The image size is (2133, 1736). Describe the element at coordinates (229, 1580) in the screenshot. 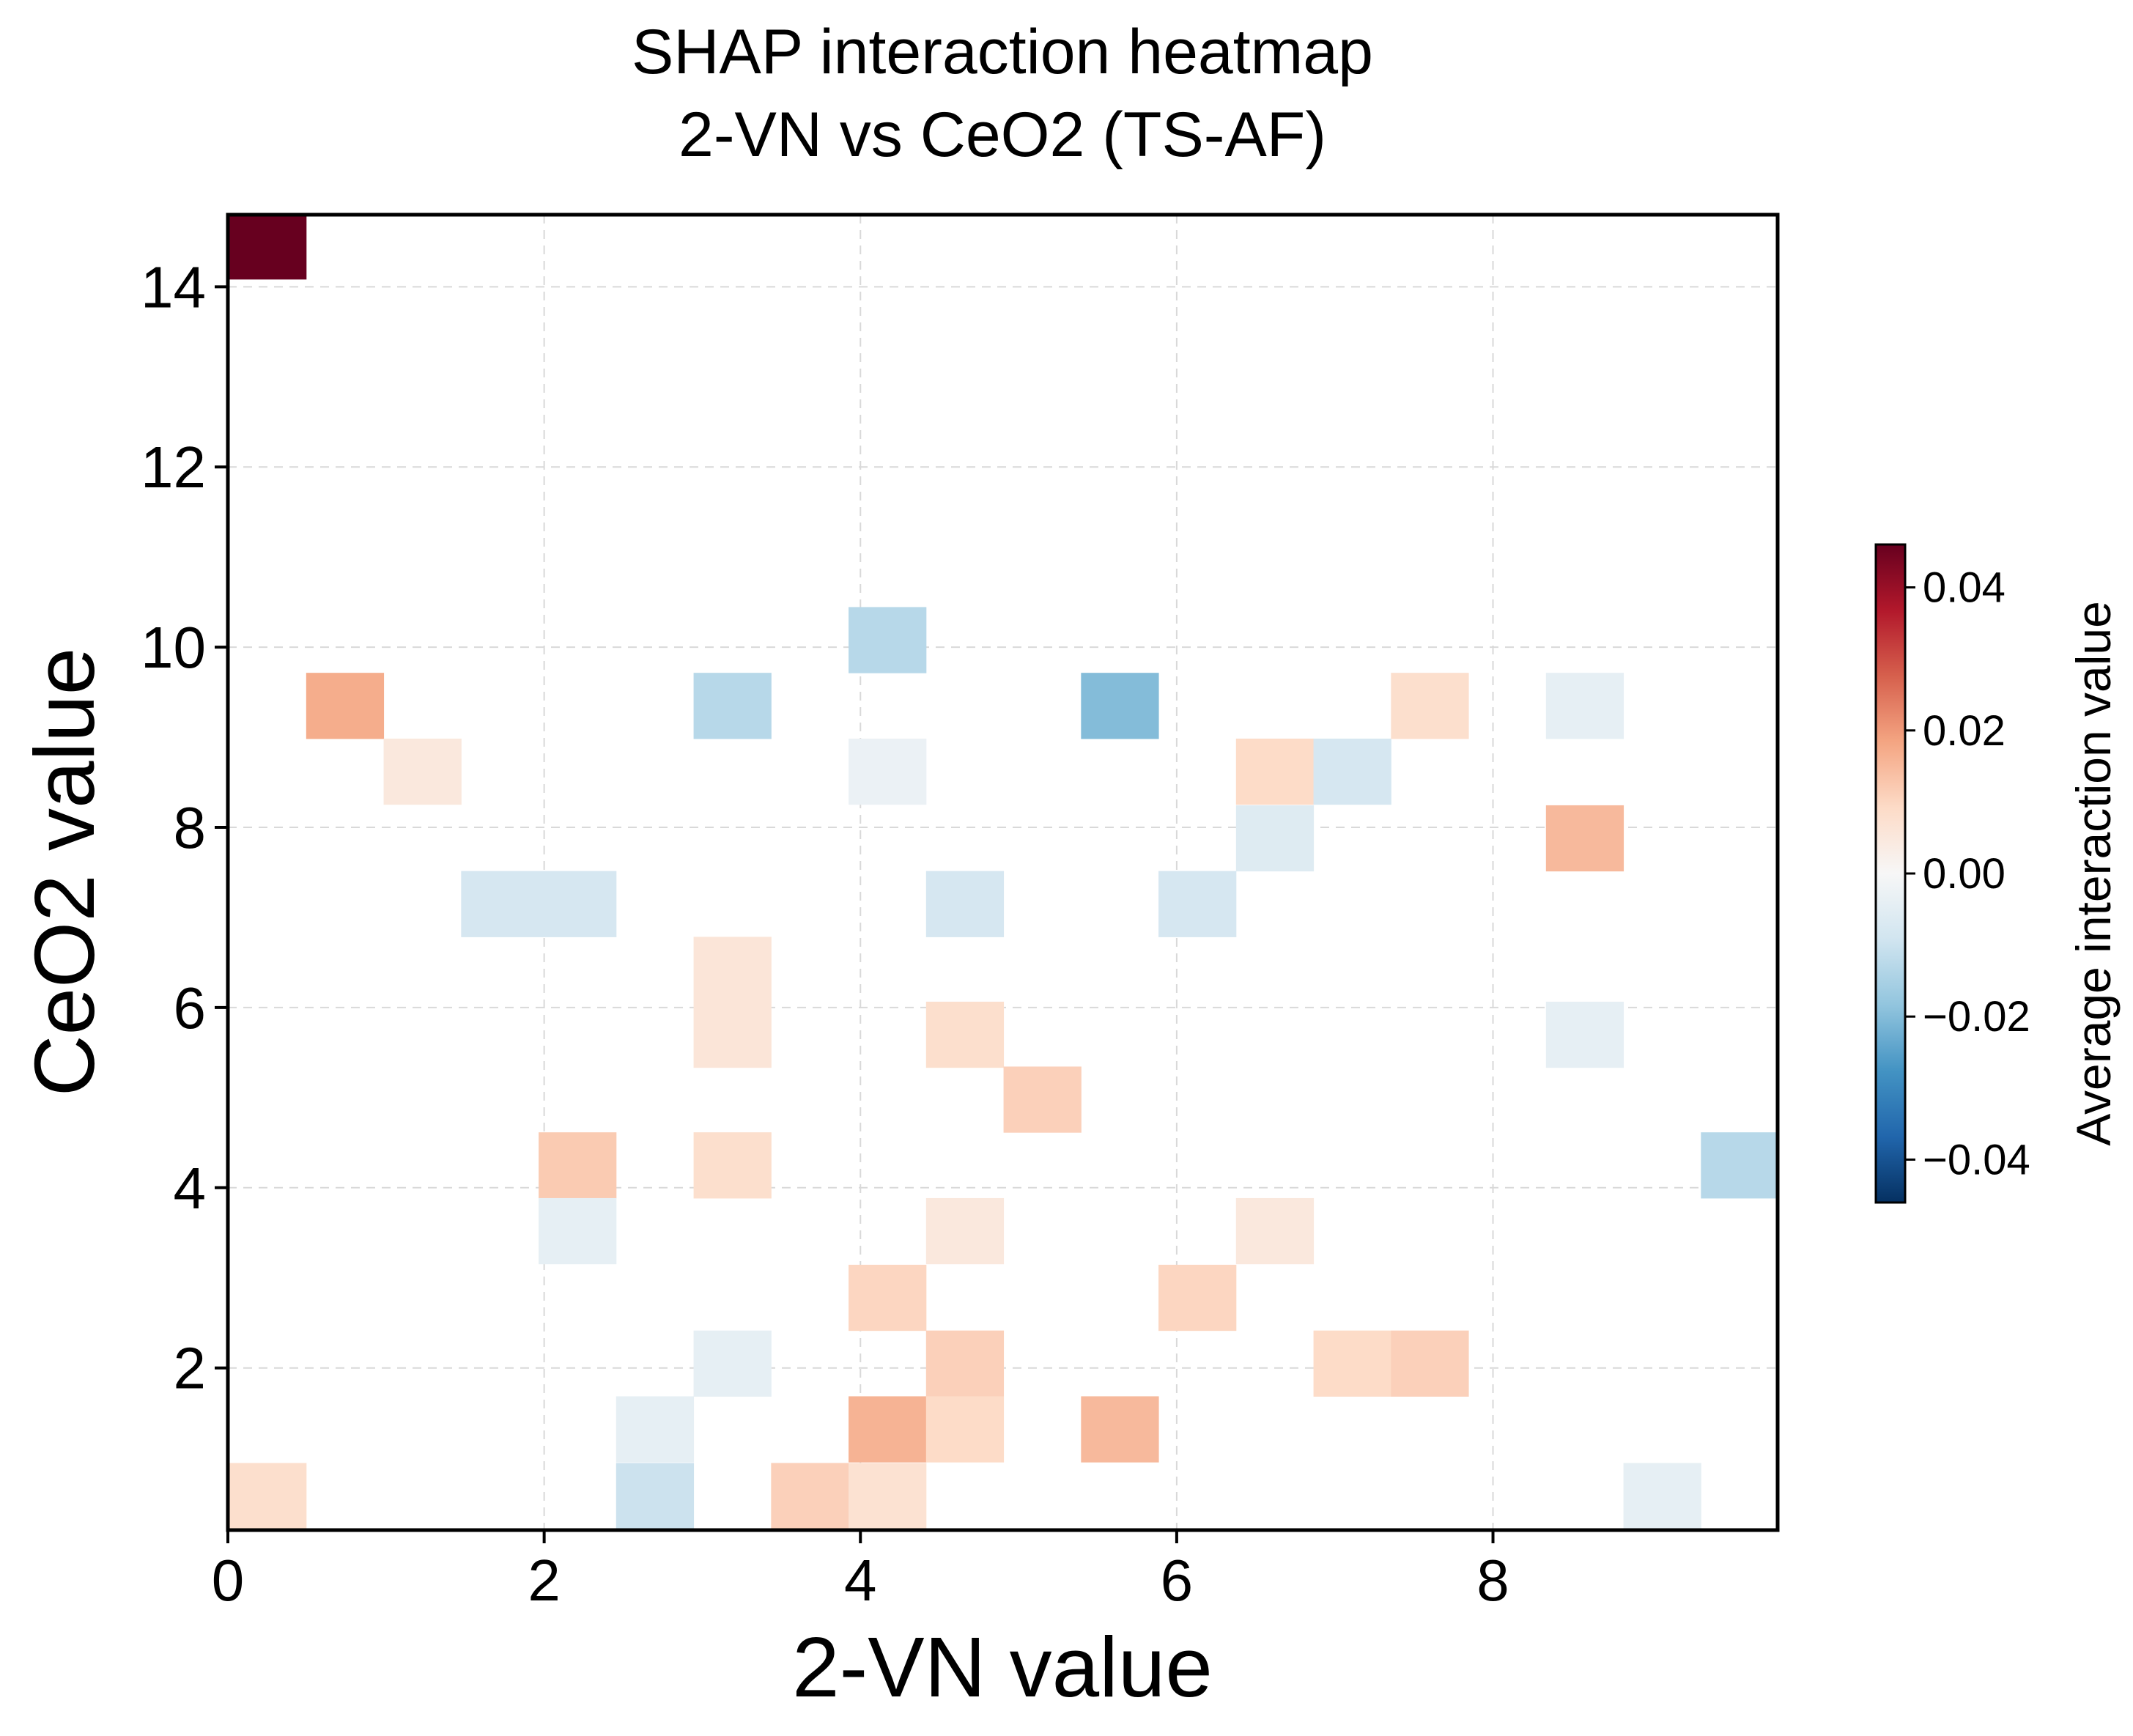

I see `x-tick-label-0: 0` at that location.